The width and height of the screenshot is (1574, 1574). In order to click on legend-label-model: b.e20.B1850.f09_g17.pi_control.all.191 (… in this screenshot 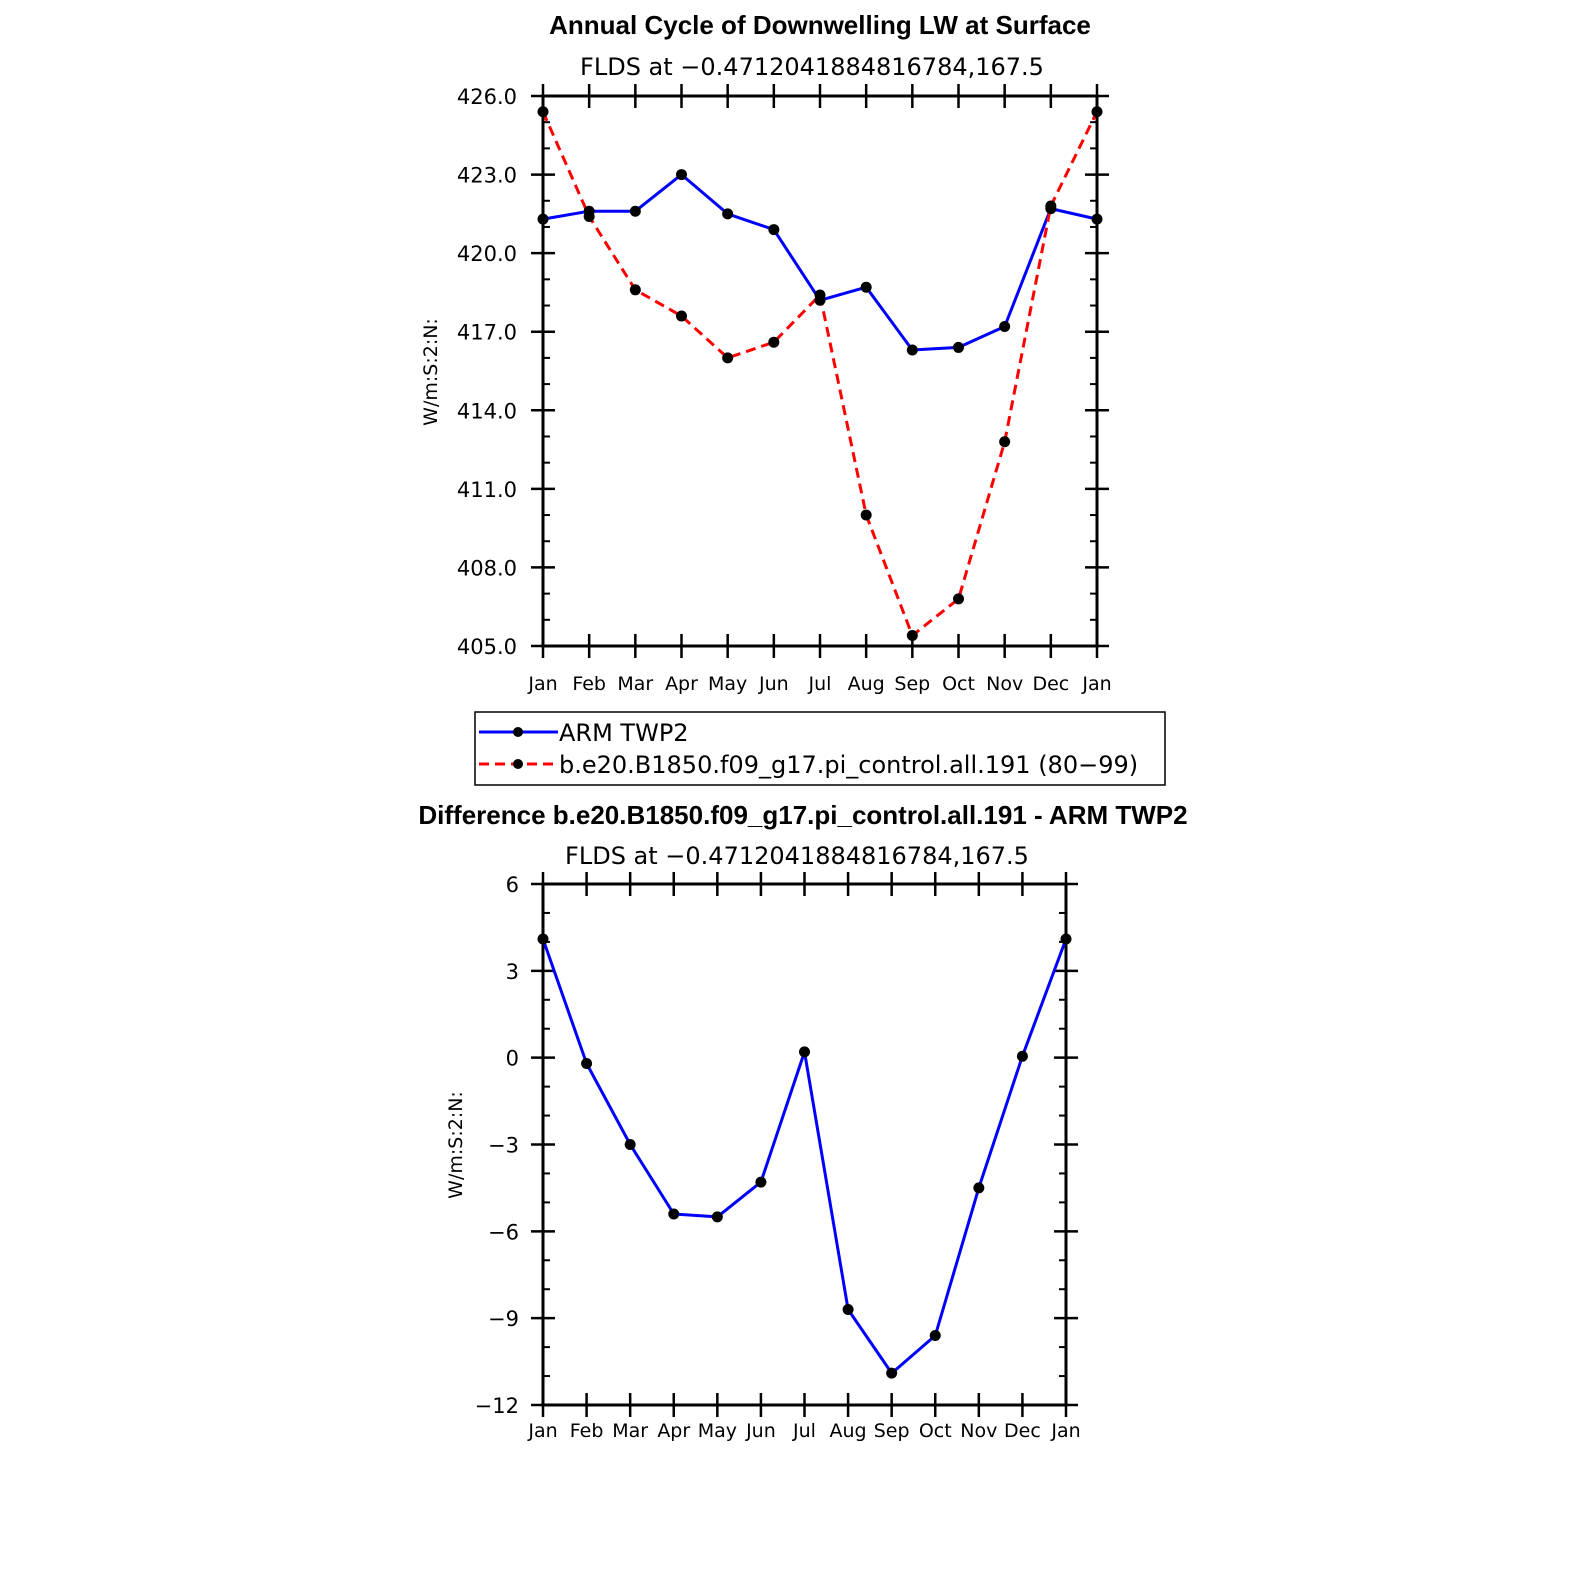, I will do `click(848, 765)`.